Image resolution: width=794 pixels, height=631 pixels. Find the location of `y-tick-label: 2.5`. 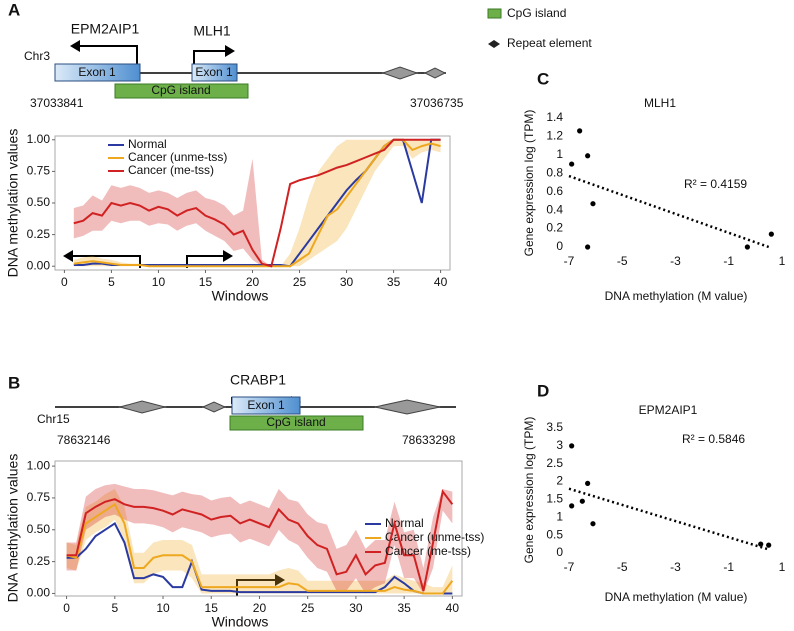

y-tick-label: 2.5 is located at coordinates (554, 463).